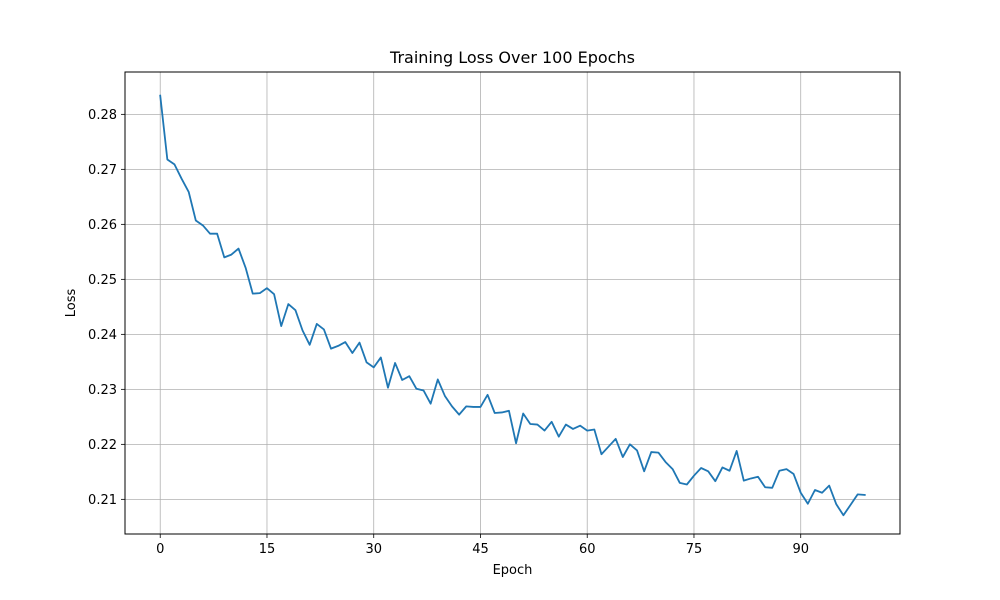 The width and height of the screenshot is (1000, 600). What do you see at coordinates (480, 549) in the screenshot?
I see `x-tick-label: 45` at bounding box center [480, 549].